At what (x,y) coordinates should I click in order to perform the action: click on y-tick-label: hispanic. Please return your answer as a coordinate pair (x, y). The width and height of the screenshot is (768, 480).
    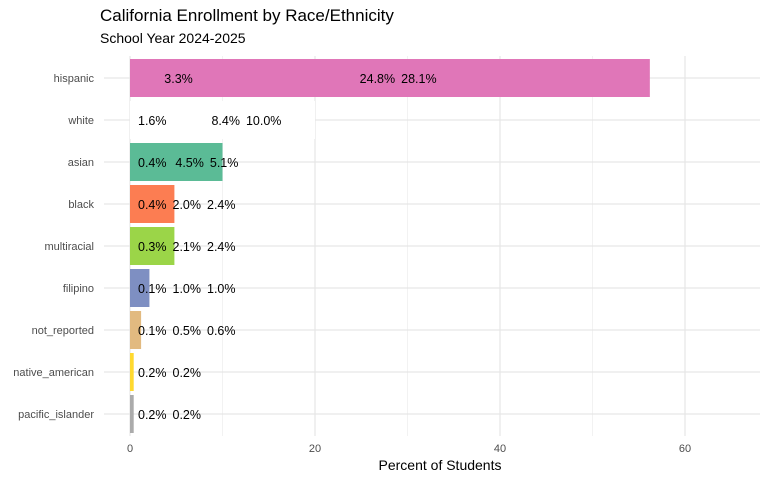
    Looking at the image, I should click on (74, 79).